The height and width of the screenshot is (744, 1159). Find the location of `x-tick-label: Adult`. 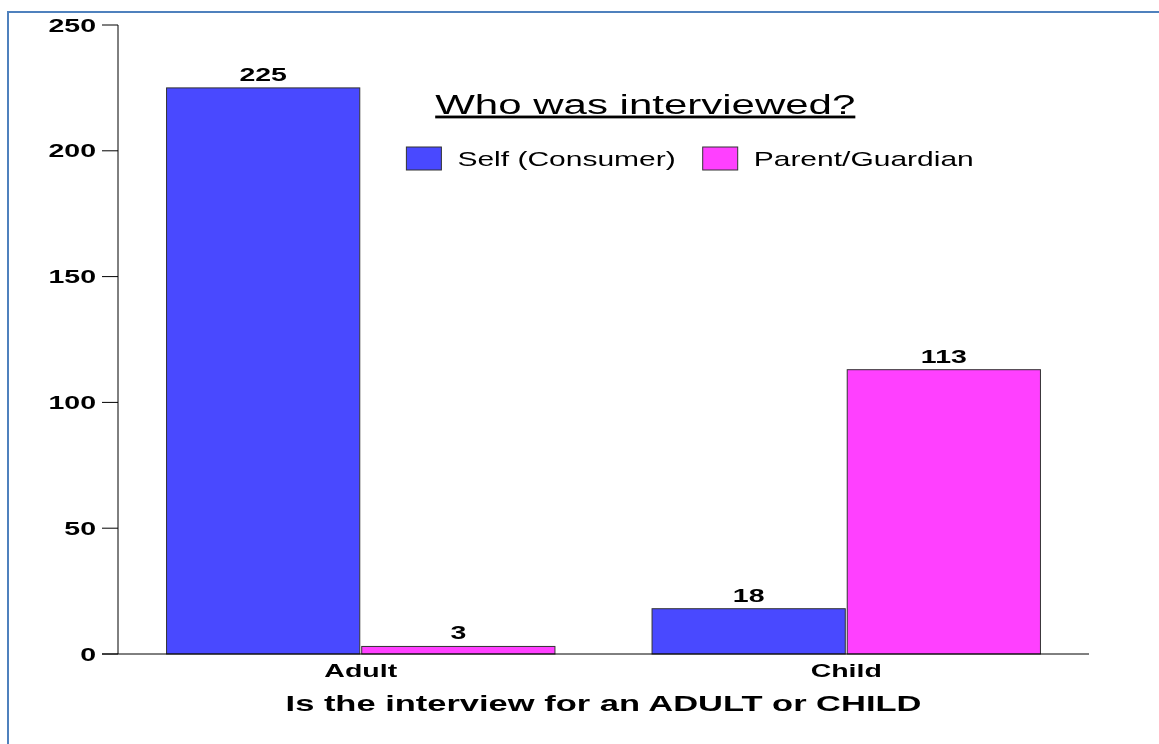

x-tick-label: Adult is located at coordinates (361, 670).